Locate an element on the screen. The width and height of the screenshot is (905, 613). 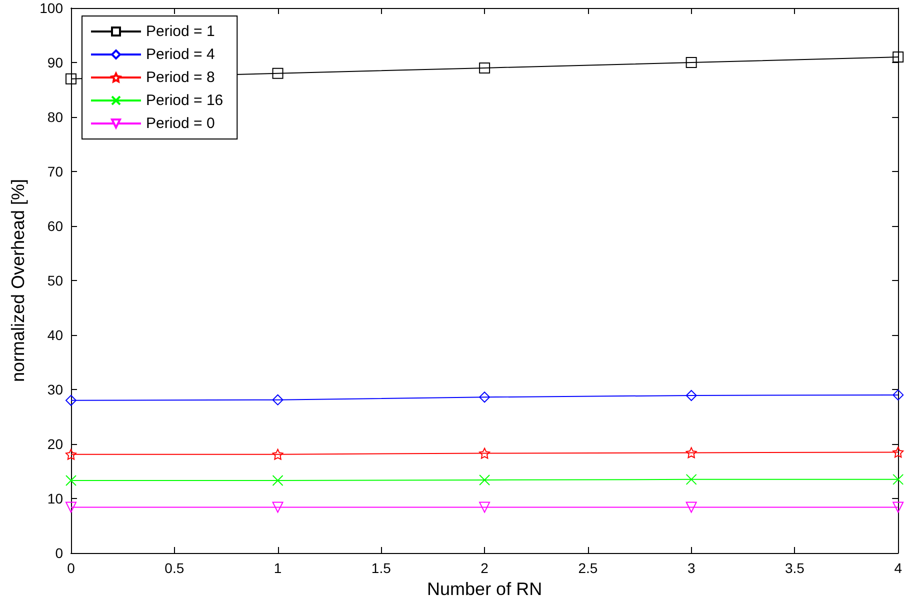
y-tick-label: 80 is located at coordinates (55, 117).